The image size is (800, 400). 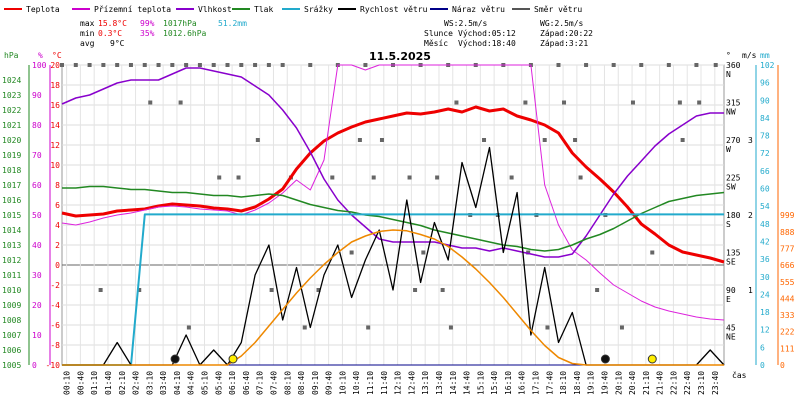 What do you see at coordinates (180, 23) in the screenshot?
I see `stats-max-press: 1017hPa` at bounding box center [180, 23].